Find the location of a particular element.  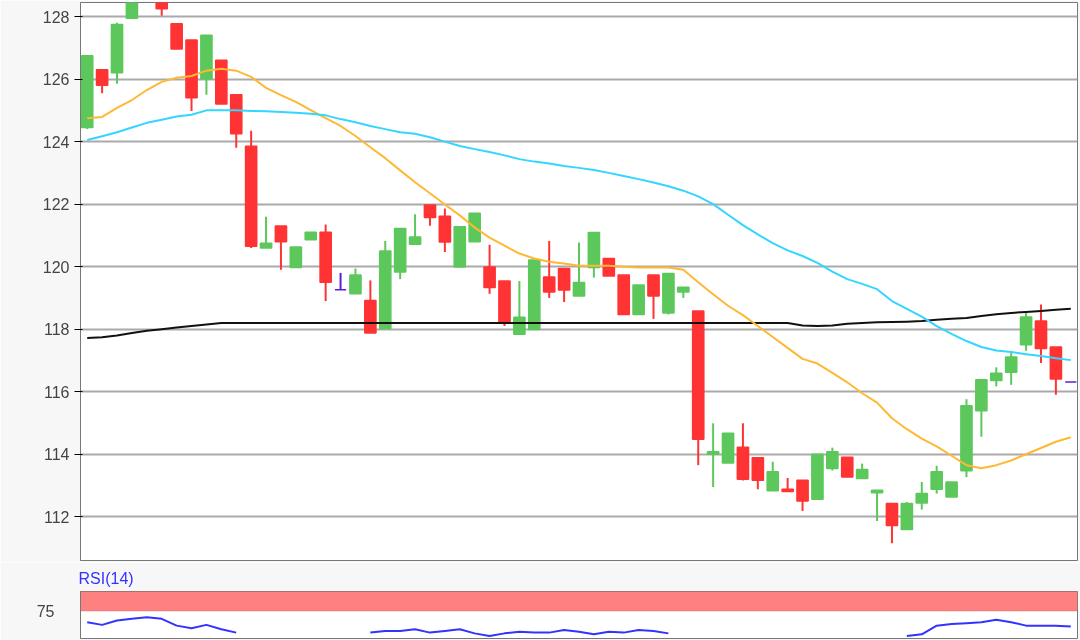

y-tick-label: 120 is located at coordinates (56, 267).